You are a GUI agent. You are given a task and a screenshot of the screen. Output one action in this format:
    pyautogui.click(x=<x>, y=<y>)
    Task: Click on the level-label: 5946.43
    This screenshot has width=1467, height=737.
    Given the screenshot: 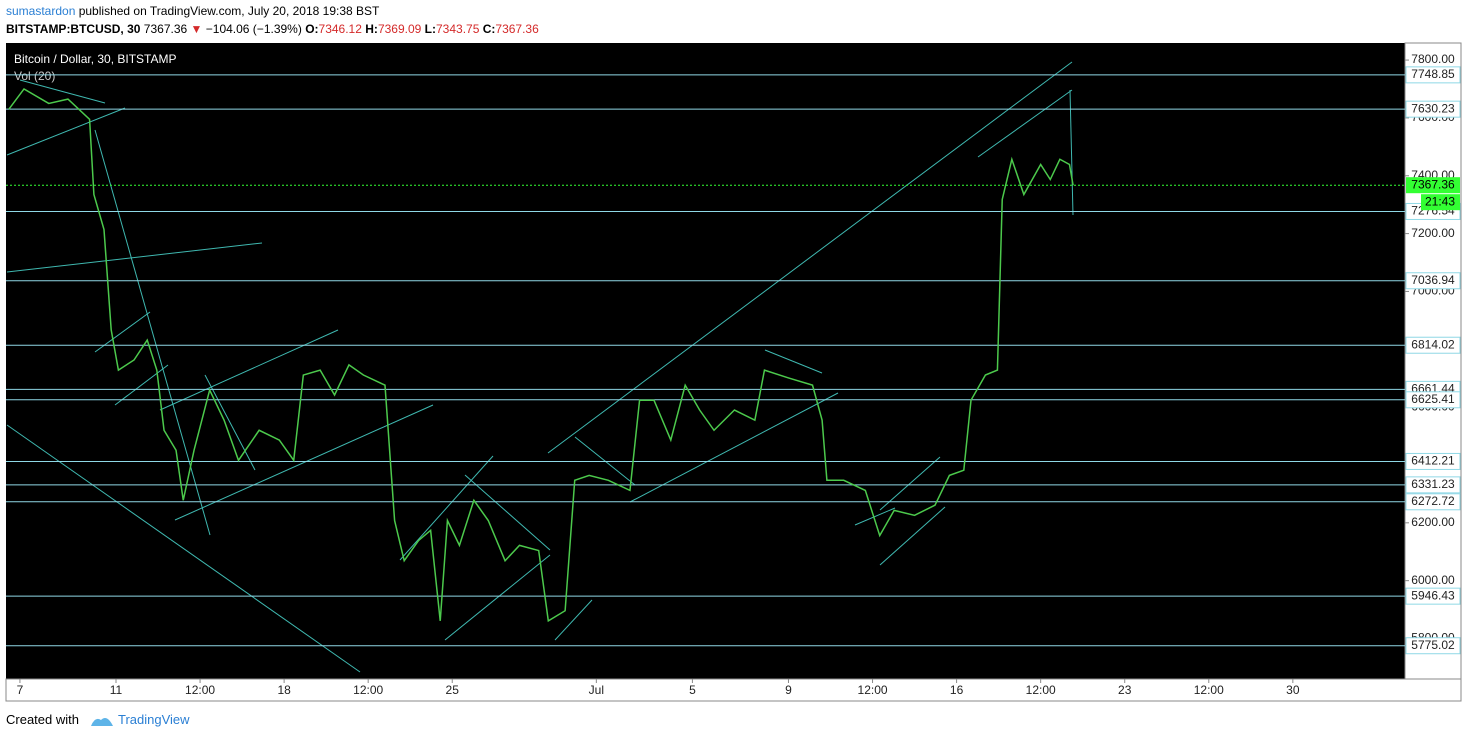 What is the action you would take?
    pyautogui.click(x=1433, y=595)
    